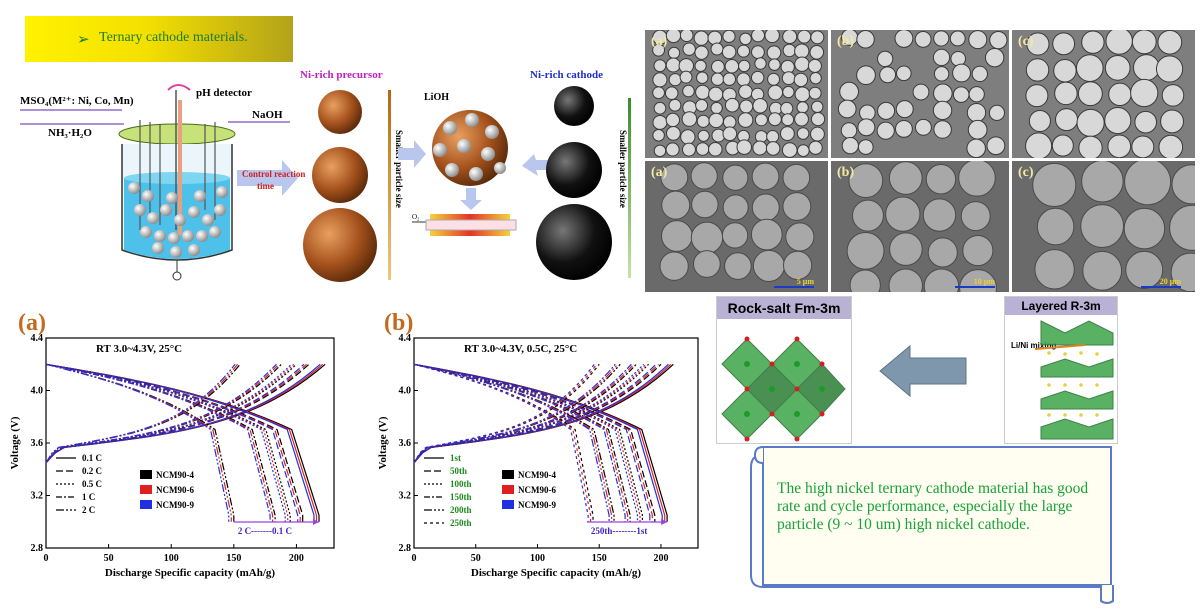 Image resolution: width=1200 pixels, height=609 pixels. I want to click on control-label-2: time, so click(265, 186).